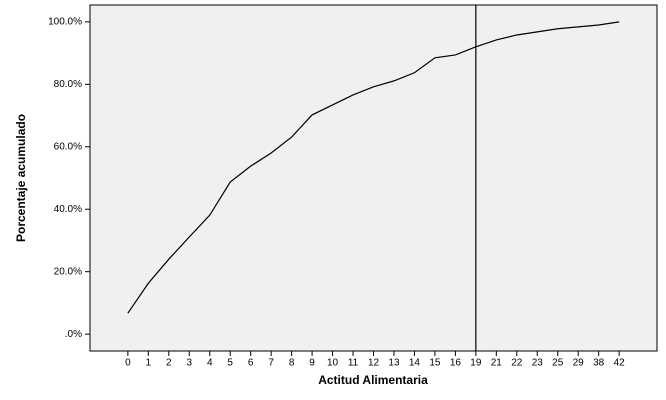  What do you see at coordinates (251, 363) in the screenshot?
I see `x-tick-label: 6` at bounding box center [251, 363].